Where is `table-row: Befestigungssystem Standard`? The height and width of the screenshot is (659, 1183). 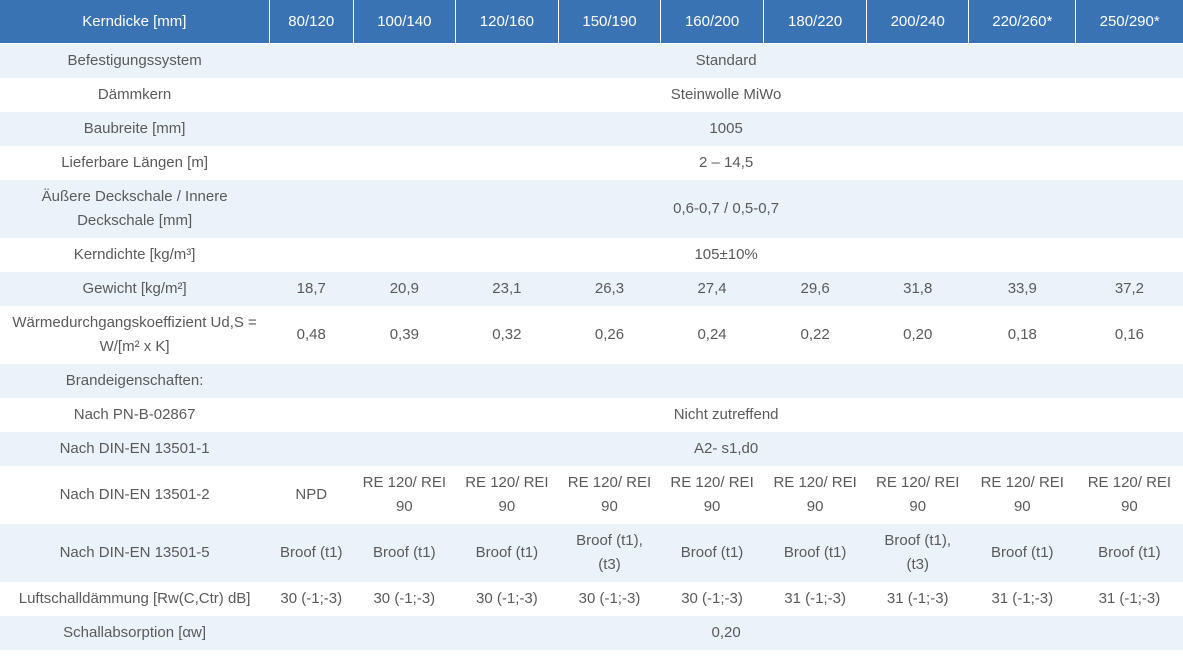
table-row: Befestigungssystem Standard is located at coordinates (591, 60).